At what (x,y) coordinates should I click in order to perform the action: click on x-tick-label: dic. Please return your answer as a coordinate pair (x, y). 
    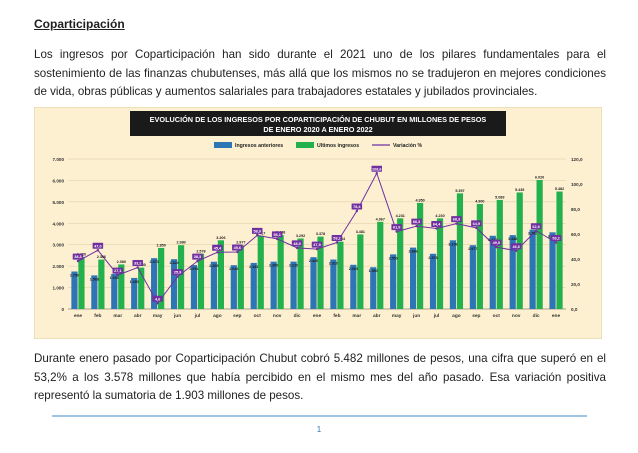
    Looking at the image, I should click on (297, 316).